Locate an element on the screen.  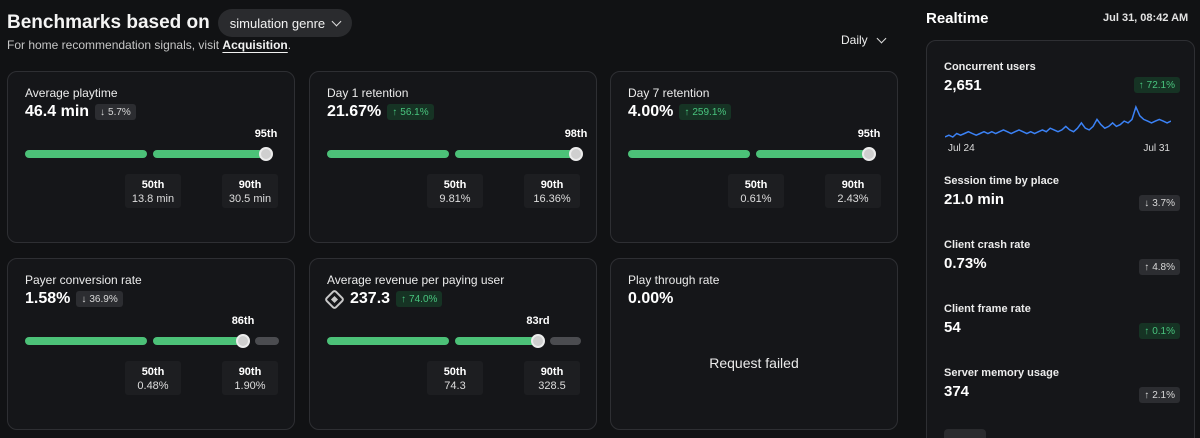
metric-value: 54 is located at coordinates (952, 327).